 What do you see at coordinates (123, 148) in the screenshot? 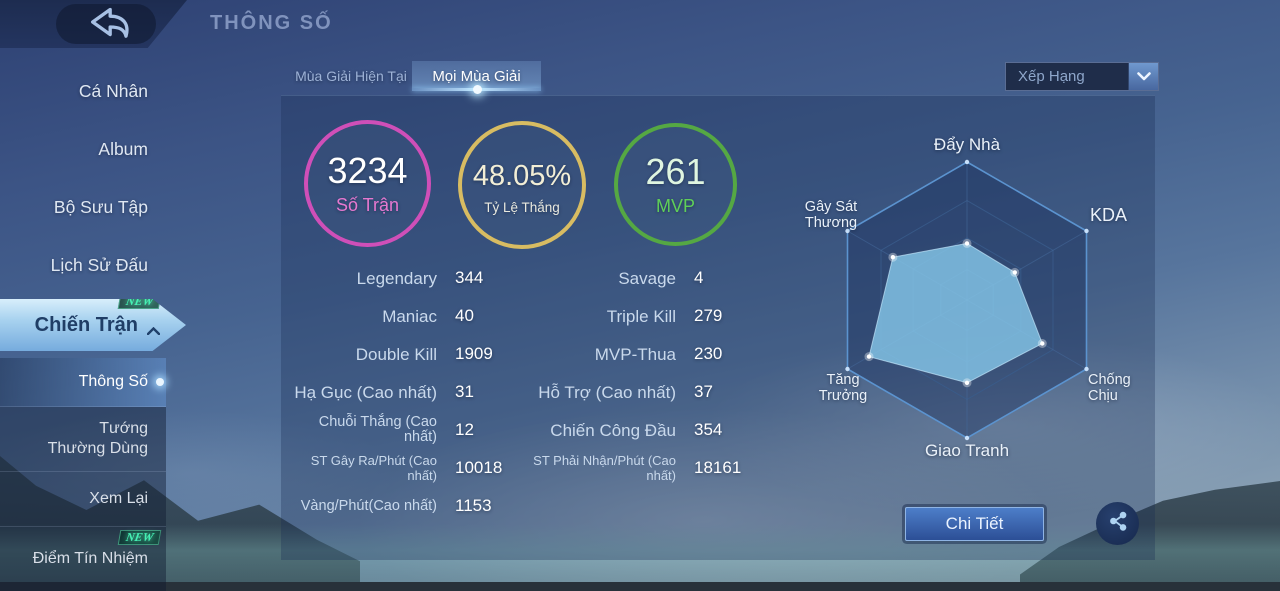
I see `sidebar-item-album: Album` at bounding box center [123, 148].